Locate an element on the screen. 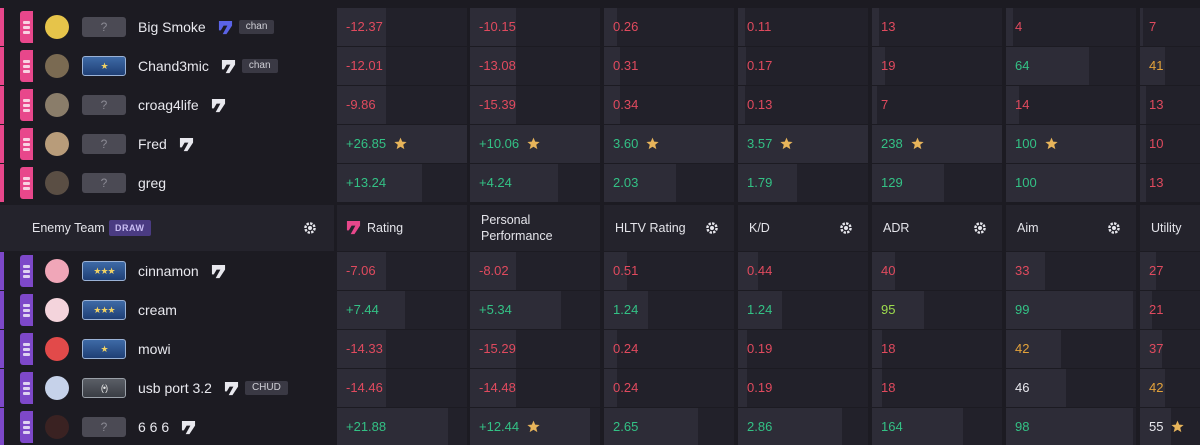 The image size is (1200, 445). stat-value: 37 is located at coordinates (1156, 348).